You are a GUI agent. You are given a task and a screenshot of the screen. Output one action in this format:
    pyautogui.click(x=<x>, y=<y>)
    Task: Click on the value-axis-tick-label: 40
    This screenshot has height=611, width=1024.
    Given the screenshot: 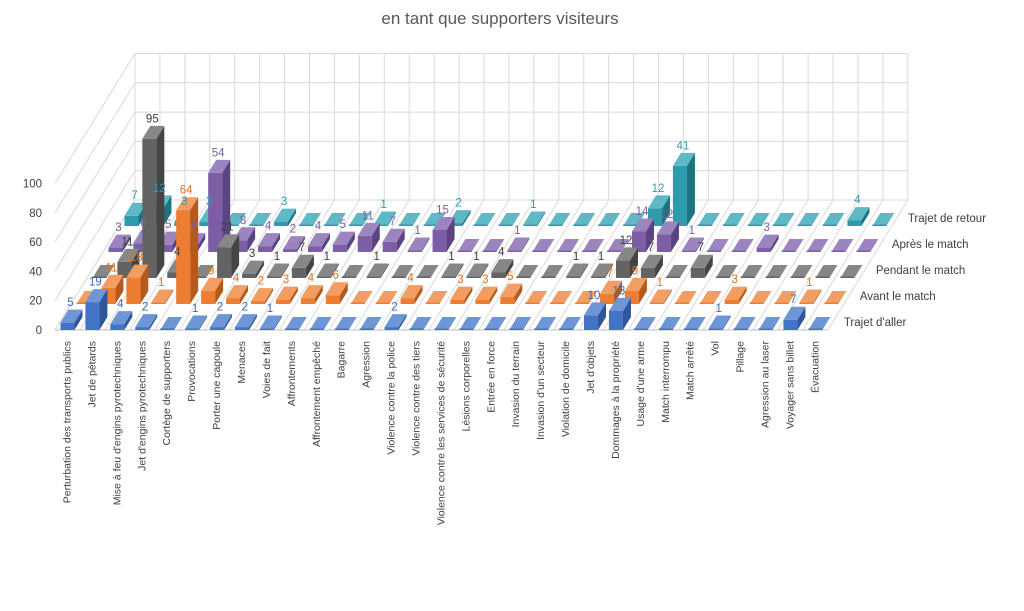 What is the action you would take?
    pyautogui.click(x=35, y=272)
    